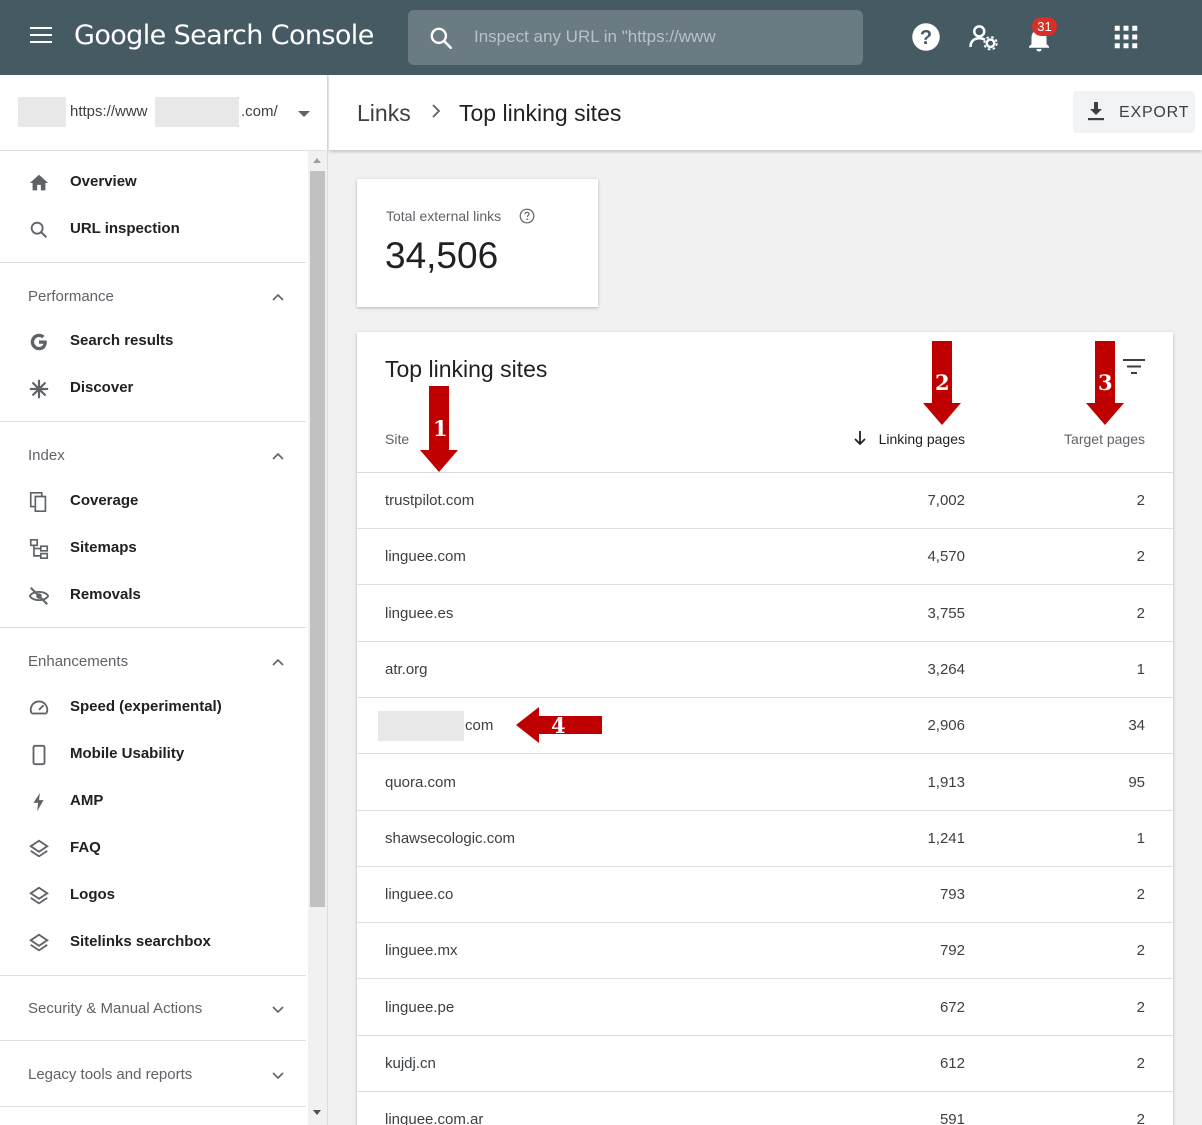  Describe the element at coordinates (317, 1112) in the screenshot. I see `scroll-down-arrow-icon` at that location.